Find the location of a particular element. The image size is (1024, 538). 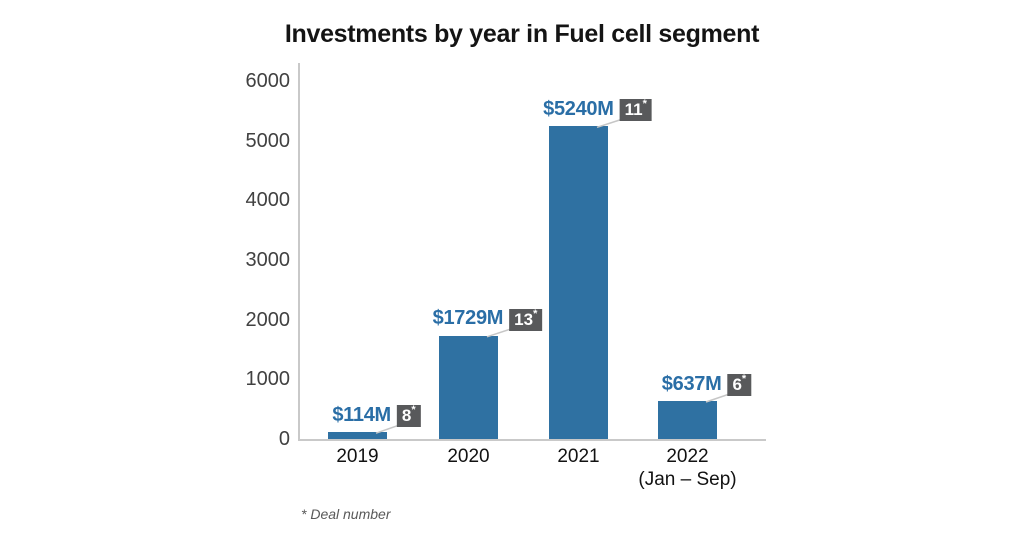

deal-count-badge: 13* is located at coordinates (526, 319).